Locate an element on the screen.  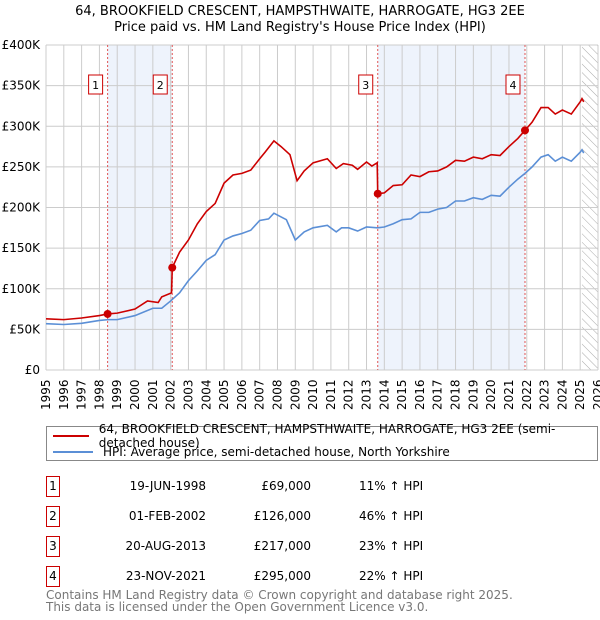
y-tick-label: £200K is located at coordinates (22, 208).